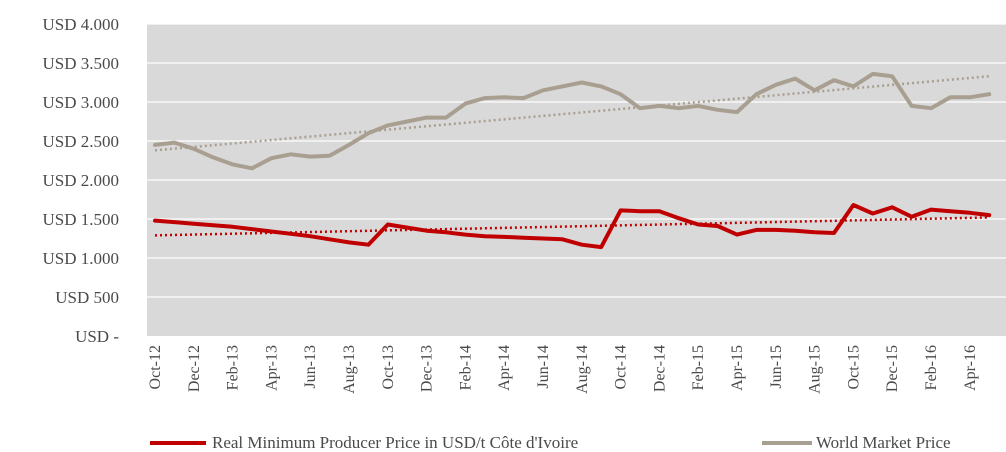 This screenshot has height=452, width=1006. I want to click on x-tick-label: Aug-15, so click(815, 369).